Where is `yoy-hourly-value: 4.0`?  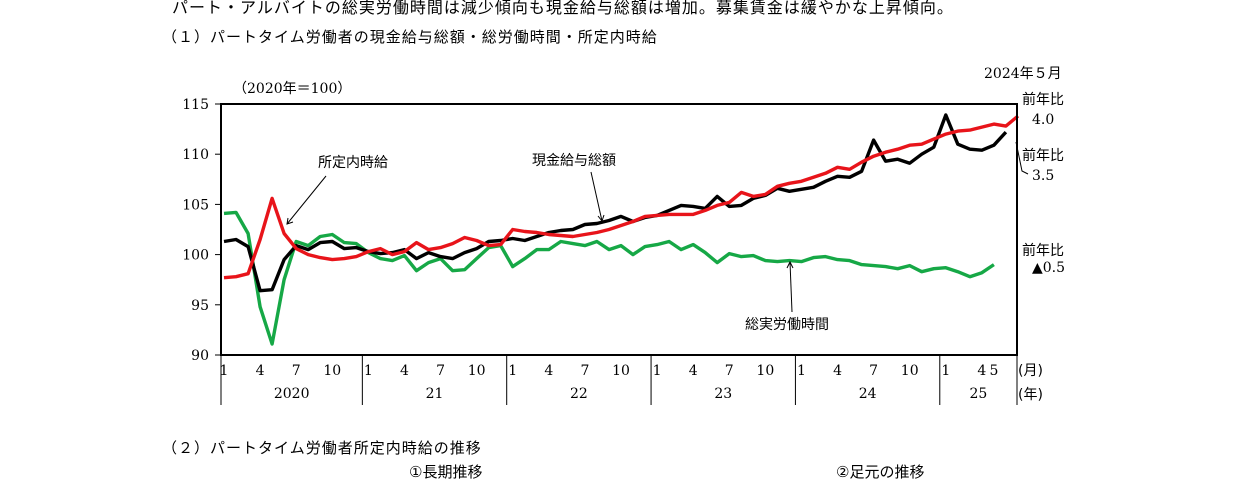
yoy-hourly-value: 4.0 is located at coordinates (1043, 120).